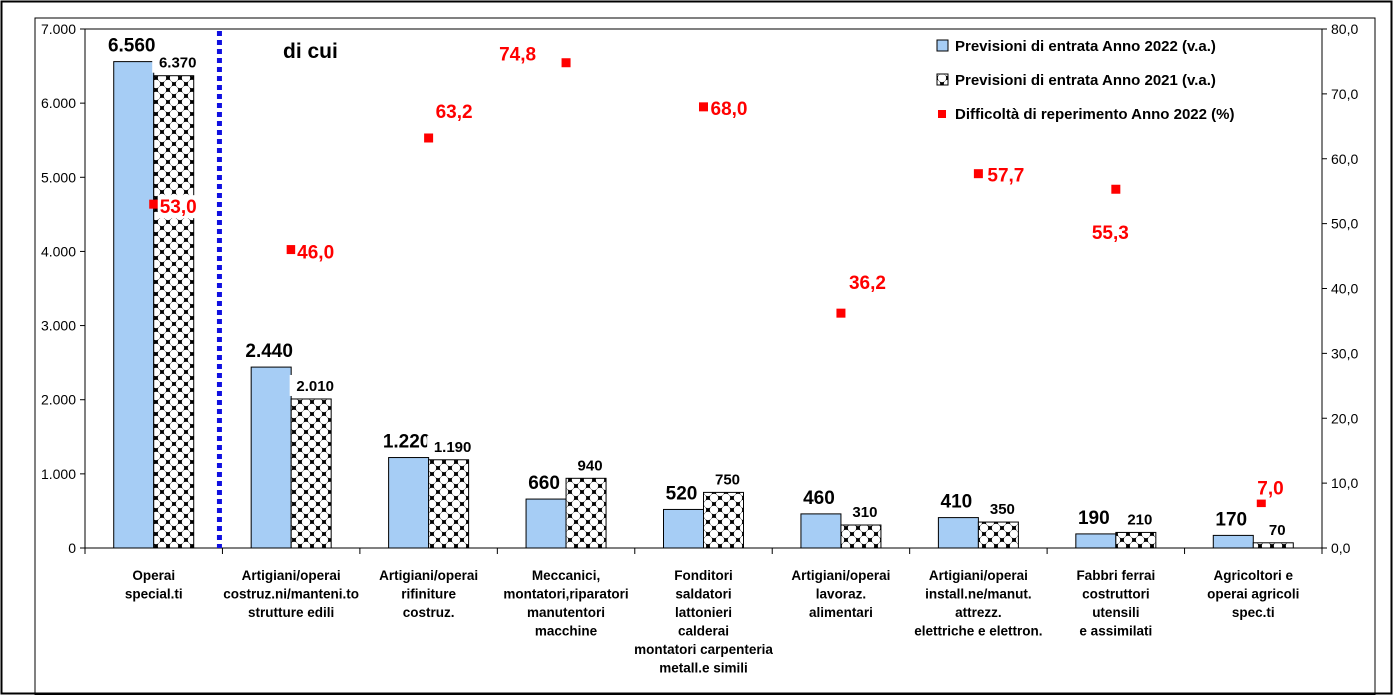 This screenshot has width=1393, height=700. What do you see at coordinates (1344, 29) in the screenshot?
I see `y2-axis-tick-label: 80,0` at bounding box center [1344, 29].